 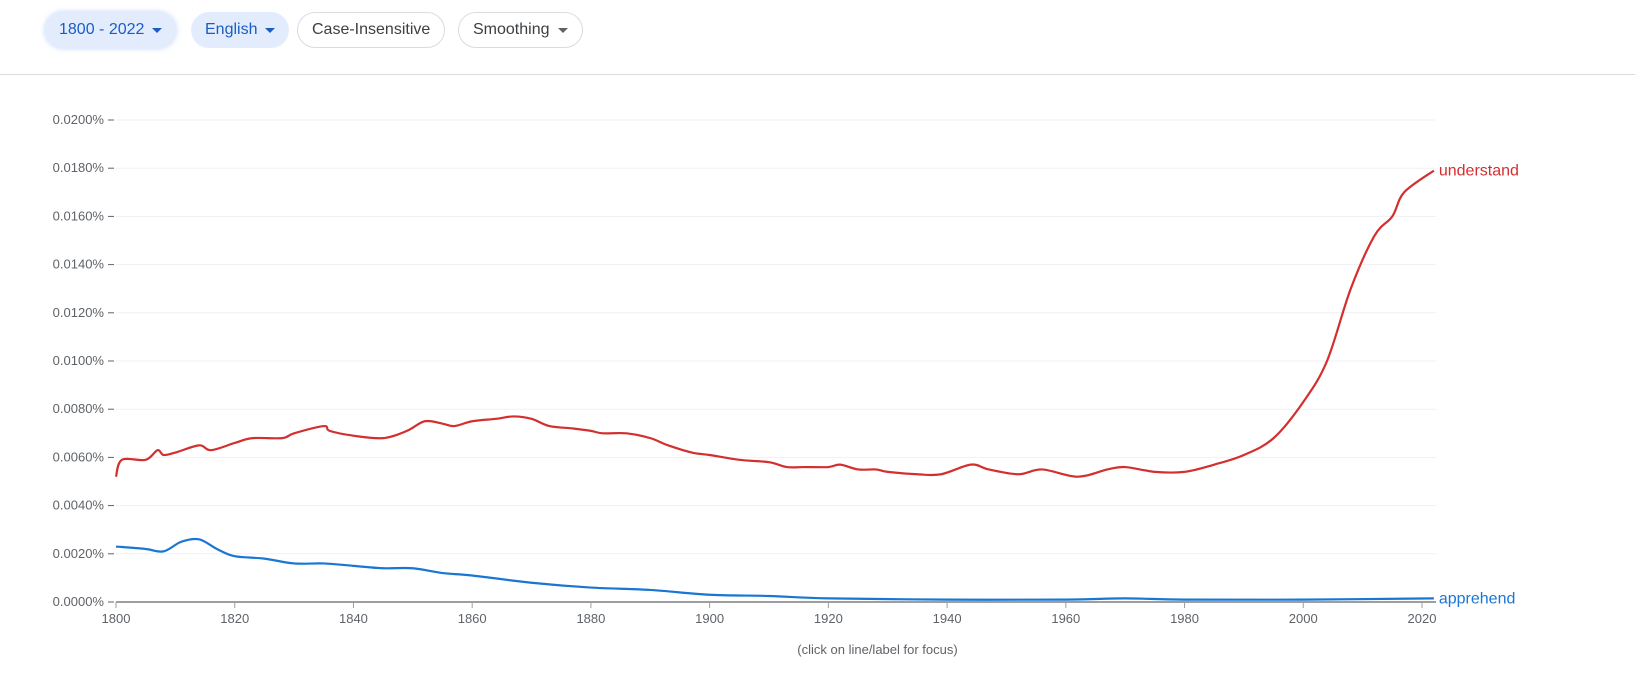 What do you see at coordinates (1303, 618) in the screenshot?
I see `x-tick-label: 2000` at bounding box center [1303, 618].